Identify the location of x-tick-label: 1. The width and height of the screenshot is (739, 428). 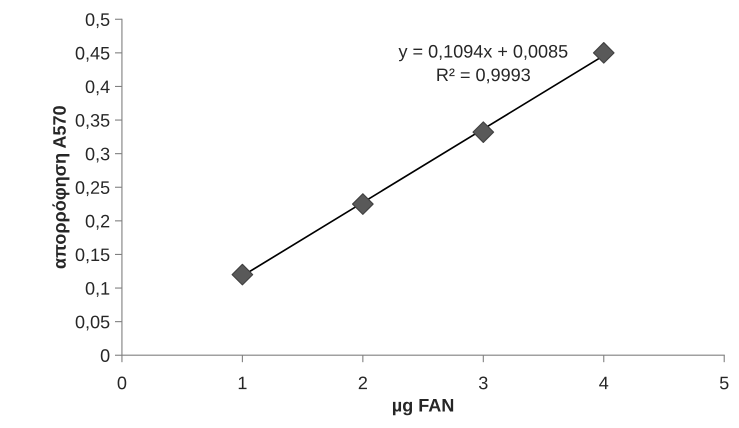
(242, 383).